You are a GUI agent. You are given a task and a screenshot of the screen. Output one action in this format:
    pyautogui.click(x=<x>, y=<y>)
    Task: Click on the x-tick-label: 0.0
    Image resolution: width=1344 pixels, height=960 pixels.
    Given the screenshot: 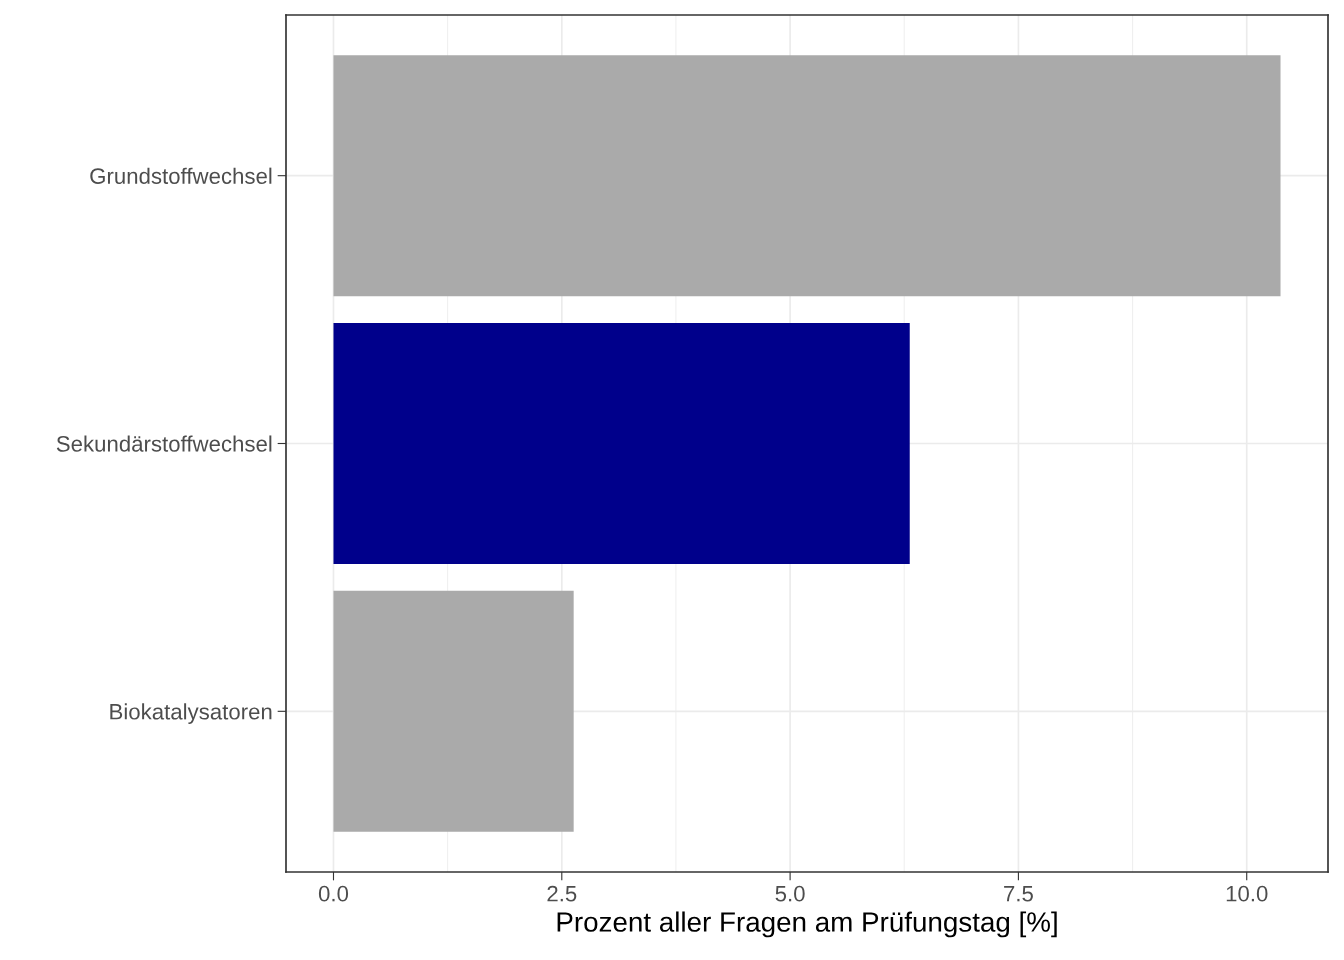 What is the action you would take?
    pyautogui.click(x=333, y=893)
    